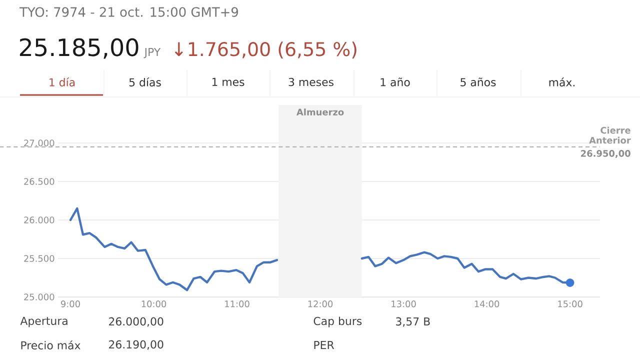 This screenshot has height=360, width=640. I want to click on x-tick-label: 11:00, so click(237, 304).